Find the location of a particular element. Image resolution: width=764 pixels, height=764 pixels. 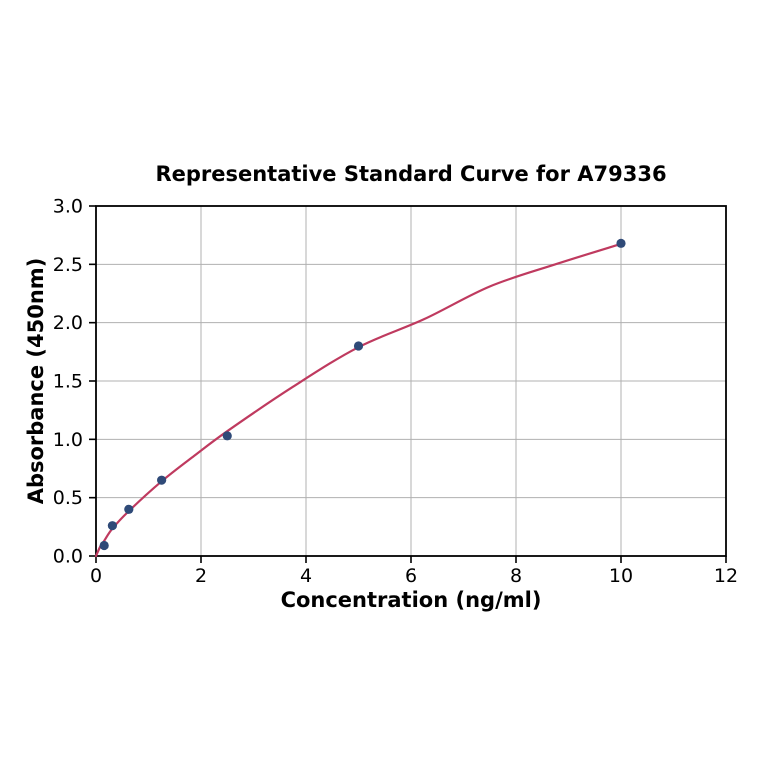

x-tick-label: 12 is located at coordinates (726, 576).